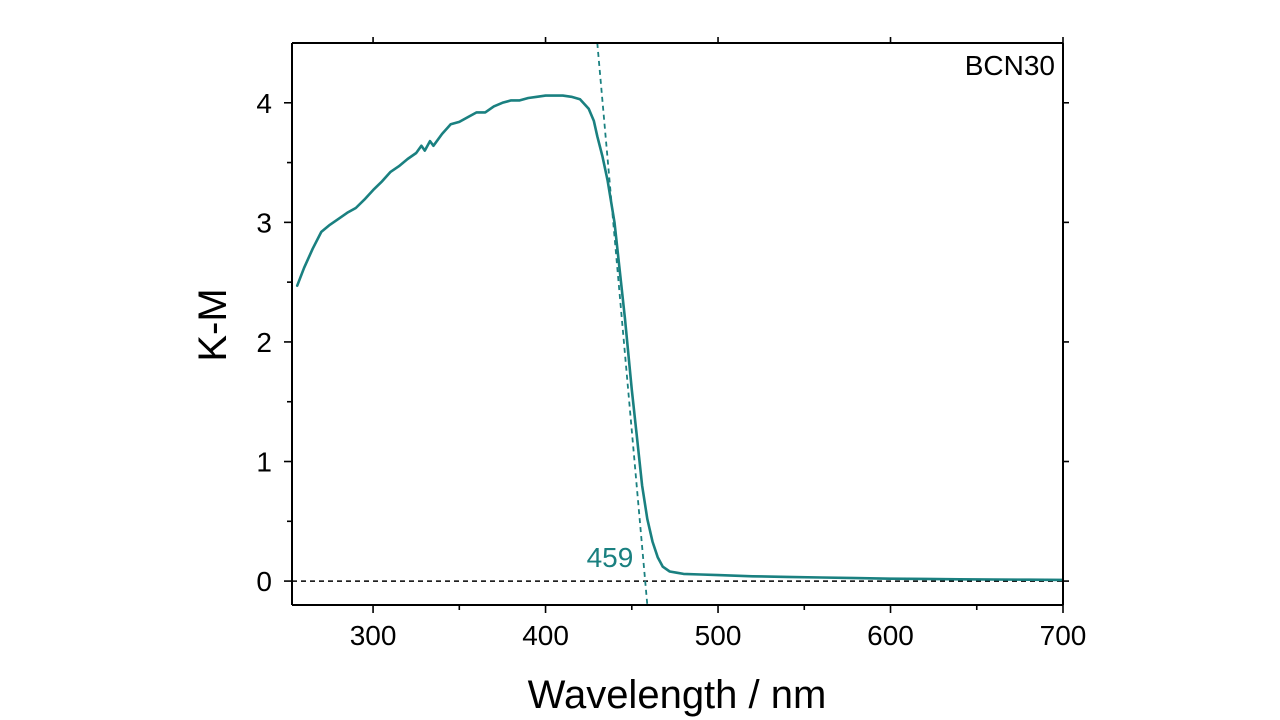  What do you see at coordinates (718, 635) in the screenshot?
I see `x-tick-label-500: 500` at bounding box center [718, 635].